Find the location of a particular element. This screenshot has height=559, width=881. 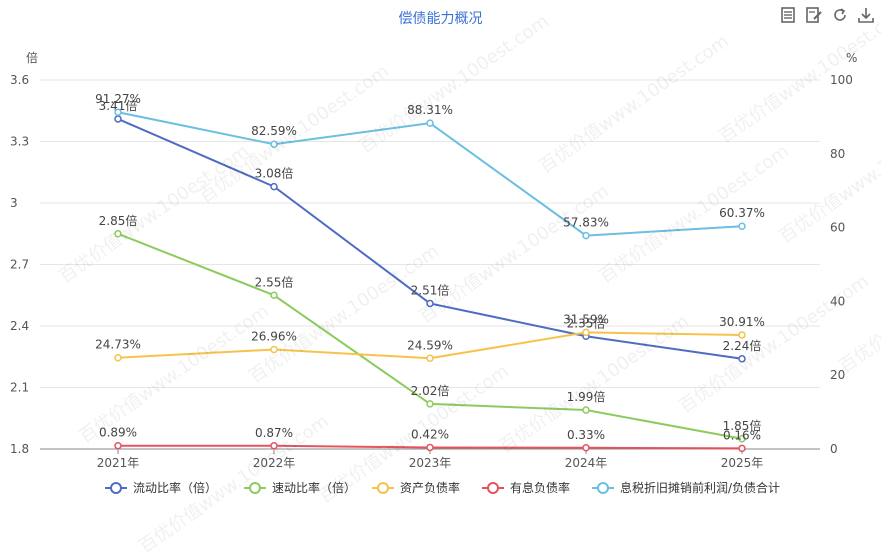

data-label: 2.51倍 is located at coordinates (430, 289).